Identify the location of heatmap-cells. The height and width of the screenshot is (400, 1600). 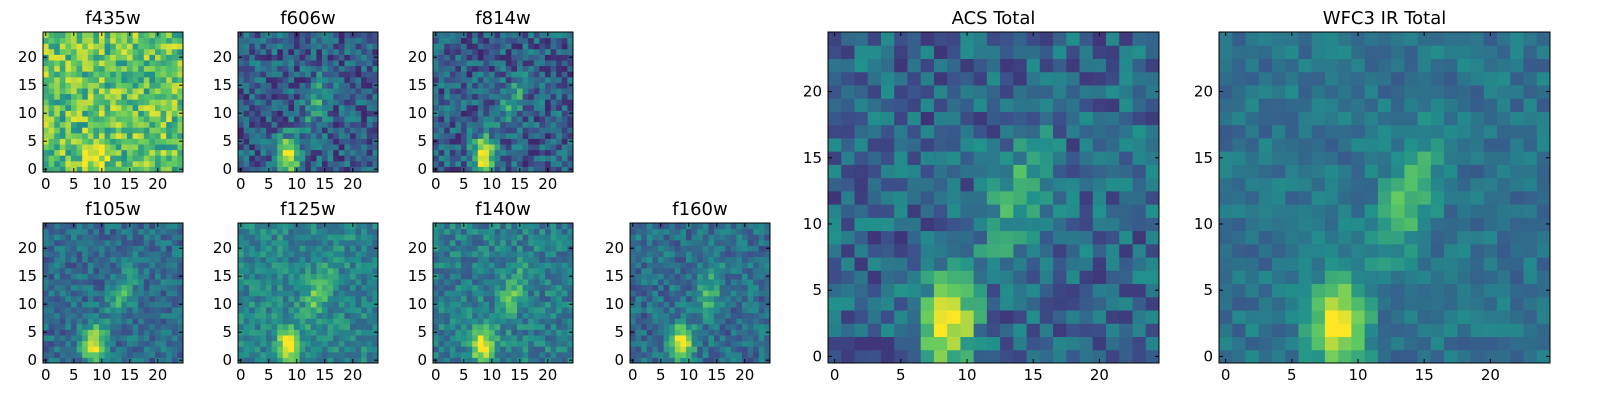
(700, 293).